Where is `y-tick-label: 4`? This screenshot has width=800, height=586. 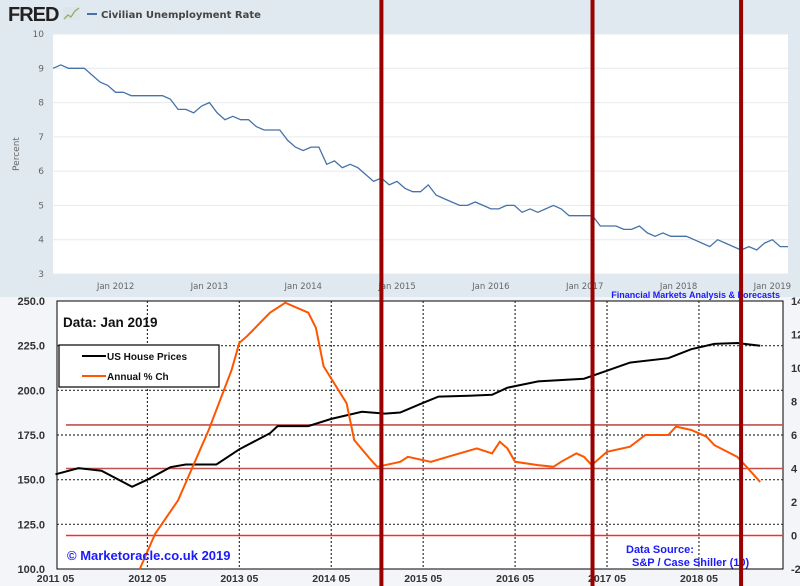 y-tick-label: 4 is located at coordinates (41, 241).